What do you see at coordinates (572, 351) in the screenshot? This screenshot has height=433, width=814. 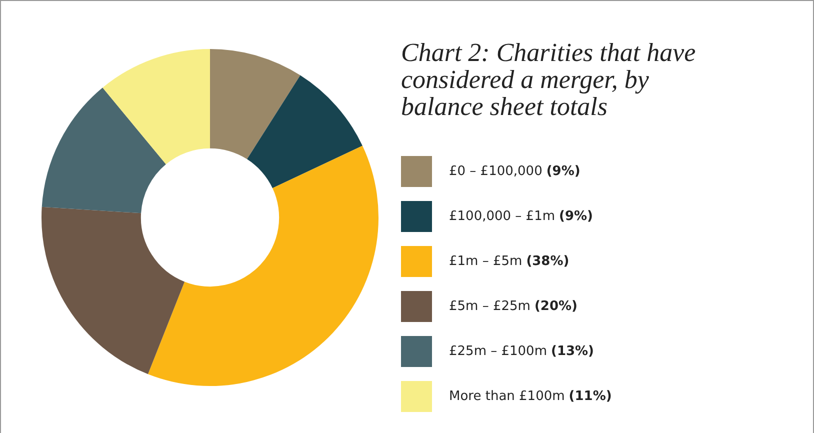 I see `data-label: (13%)` at bounding box center [572, 351].